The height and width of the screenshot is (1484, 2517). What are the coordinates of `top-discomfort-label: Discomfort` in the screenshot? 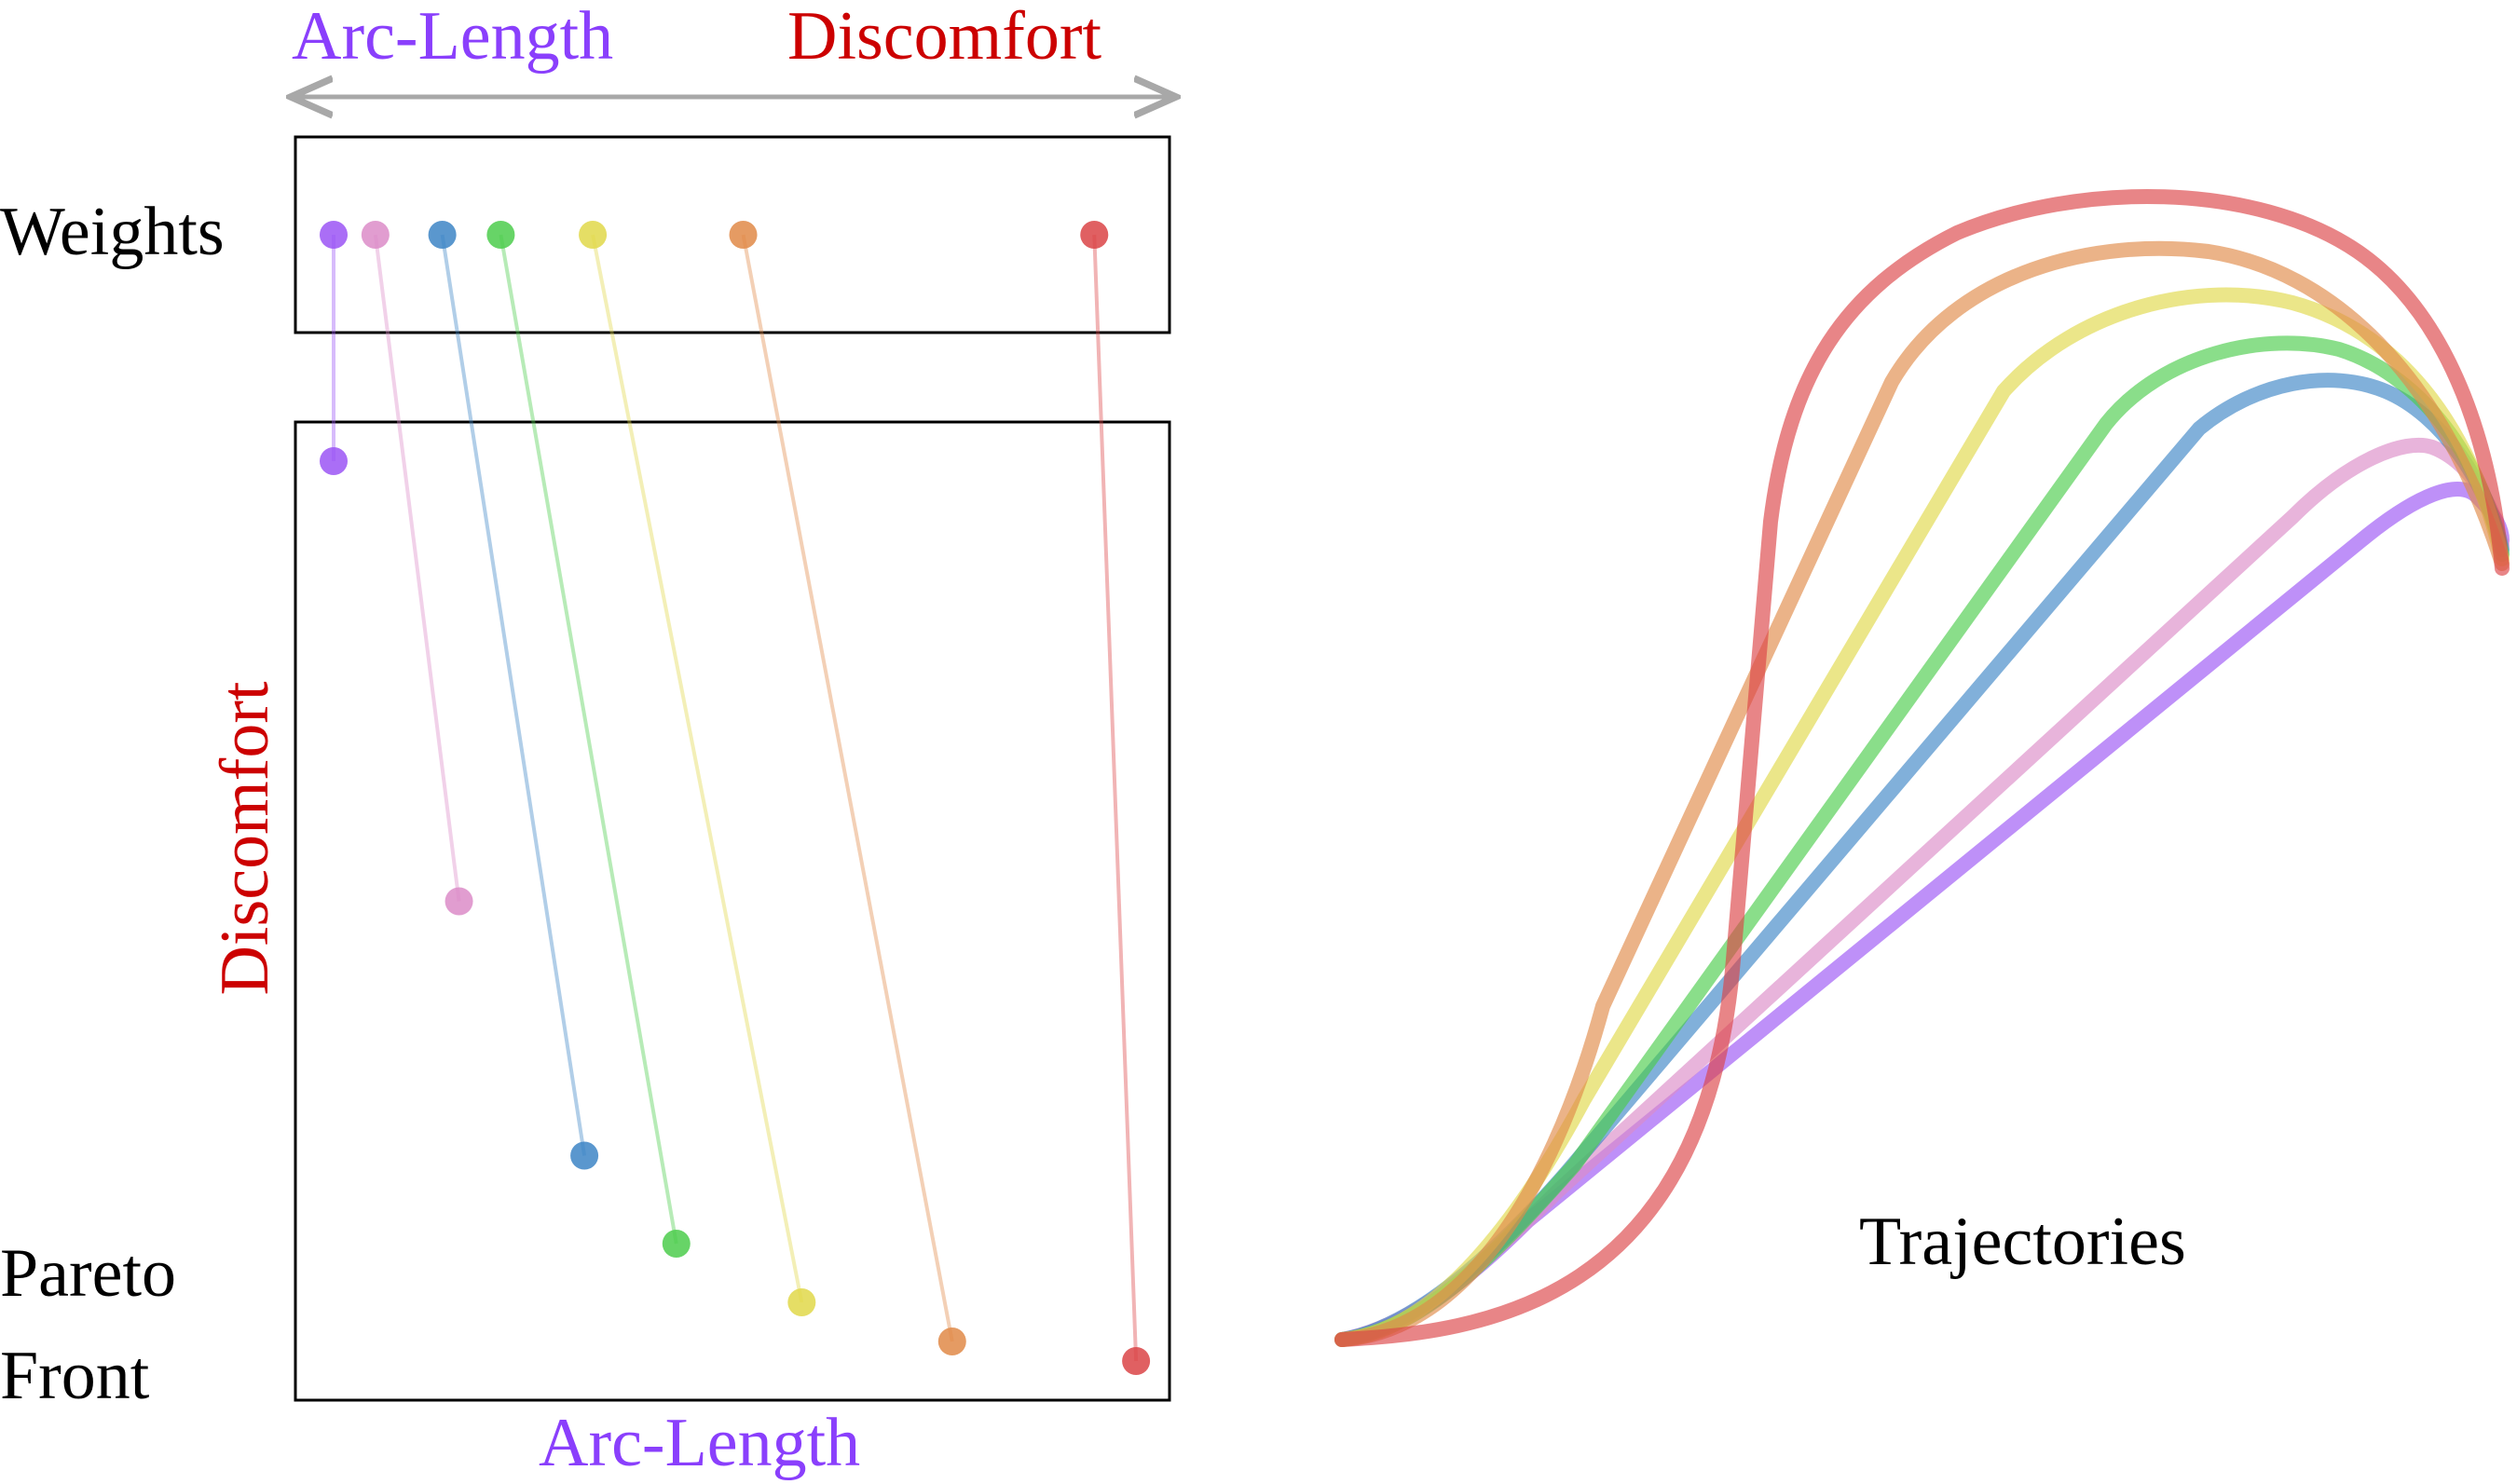 It's located at (944, 37).